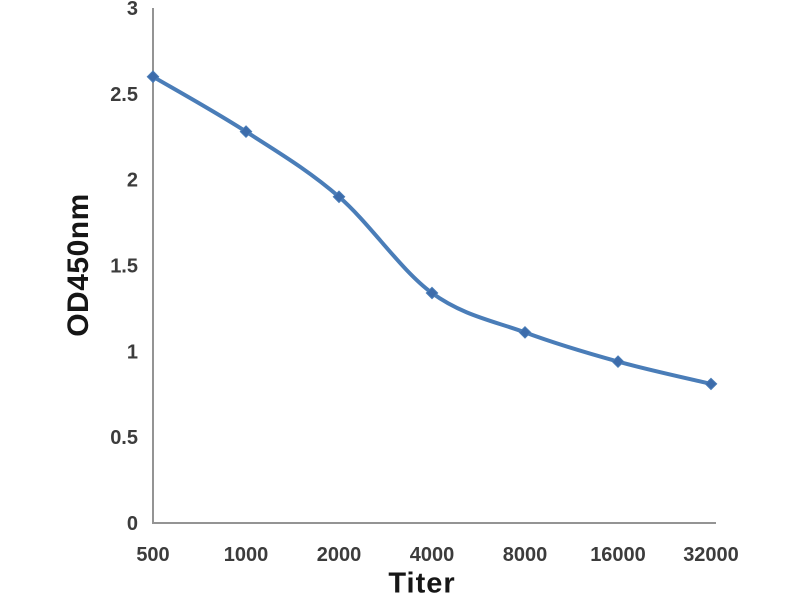  What do you see at coordinates (339, 555) in the screenshot?
I see `x-tick-label: 2000` at bounding box center [339, 555].